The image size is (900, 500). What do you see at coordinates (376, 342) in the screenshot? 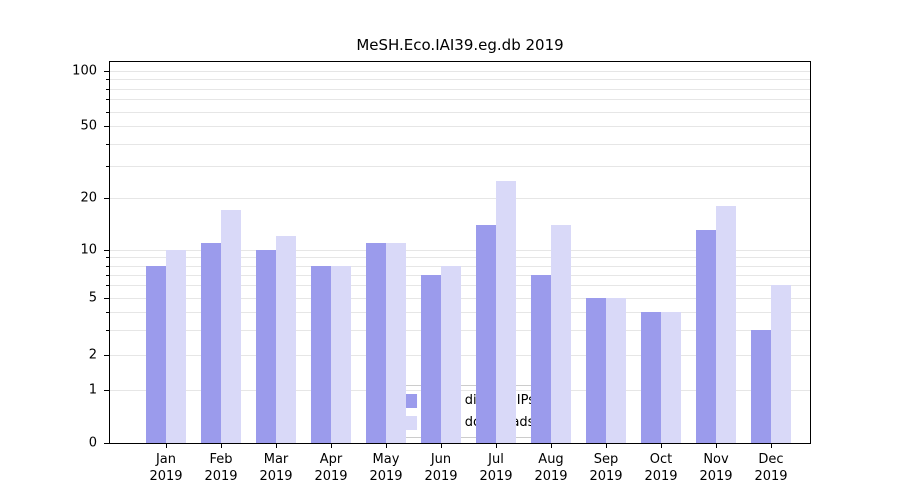
I see `bar-distinct-ips-may` at bounding box center [376, 342].